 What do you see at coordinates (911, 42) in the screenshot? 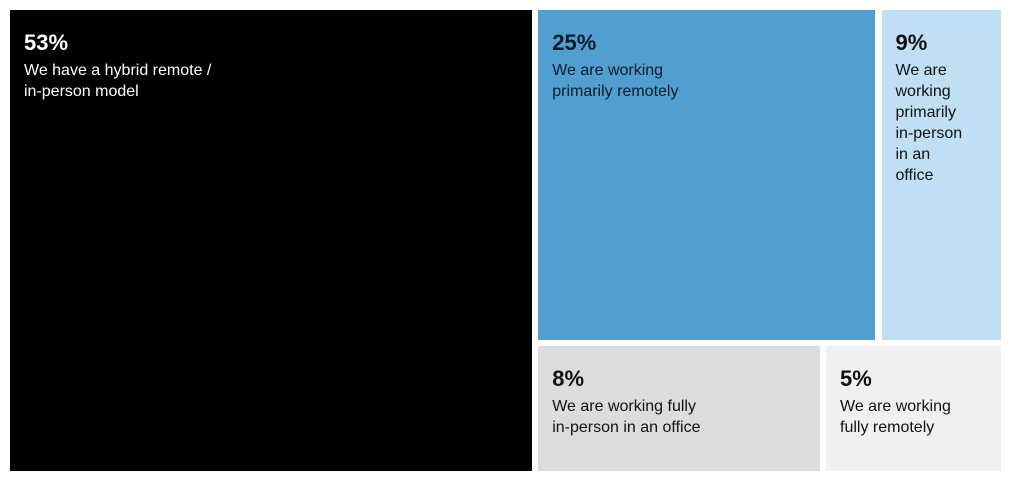
I see `tile-value-label: 9%` at bounding box center [911, 42].